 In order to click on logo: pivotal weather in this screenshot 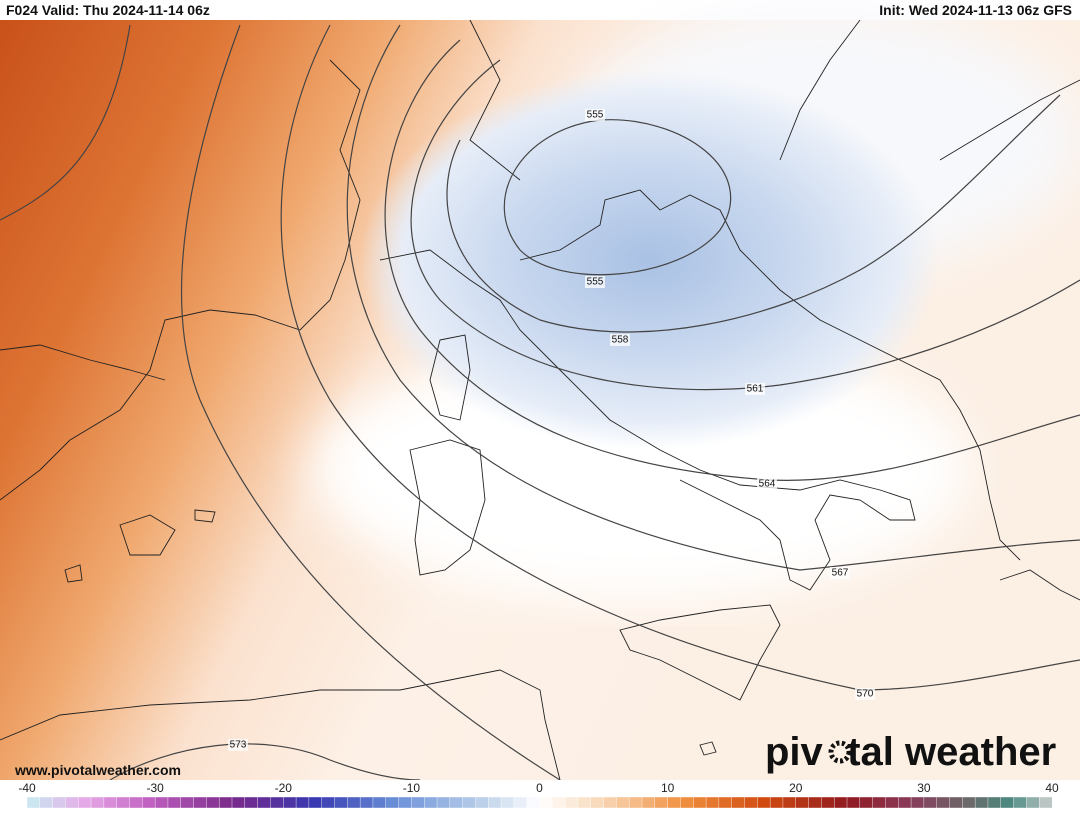, I will do `click(910, 752)`.